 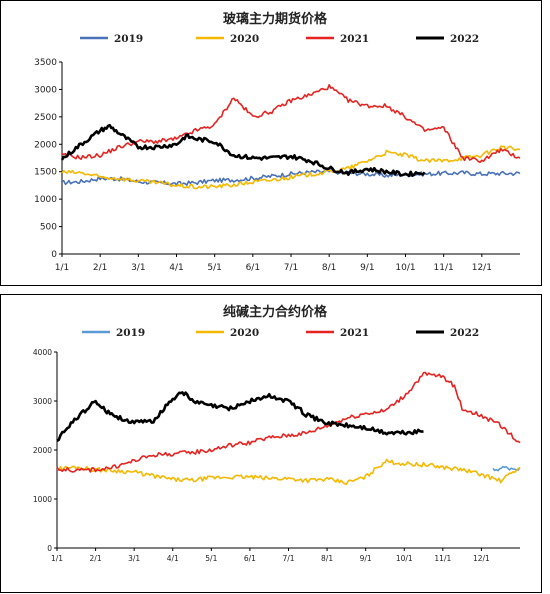 I want to click on plot-area, so click(x=290, y=137).